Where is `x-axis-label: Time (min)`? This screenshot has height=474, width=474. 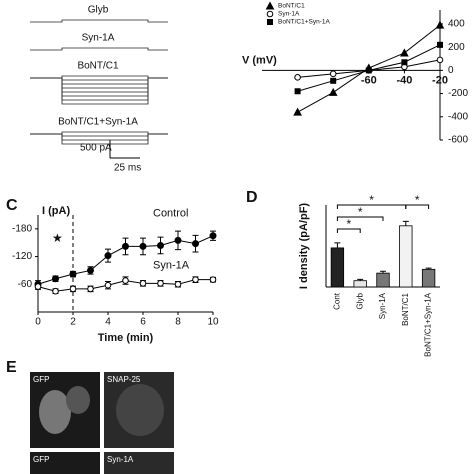 x-axis-label: Time (min) is located at coordinates (126, 338).